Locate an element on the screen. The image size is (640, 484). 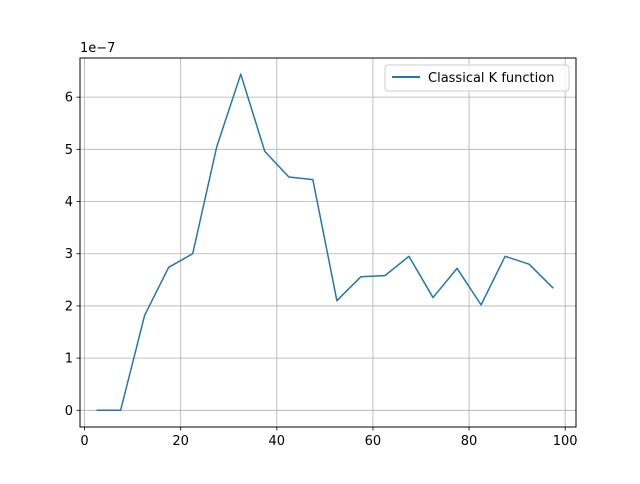
x-tick-label: 100 is located at coordinates (565, 441).